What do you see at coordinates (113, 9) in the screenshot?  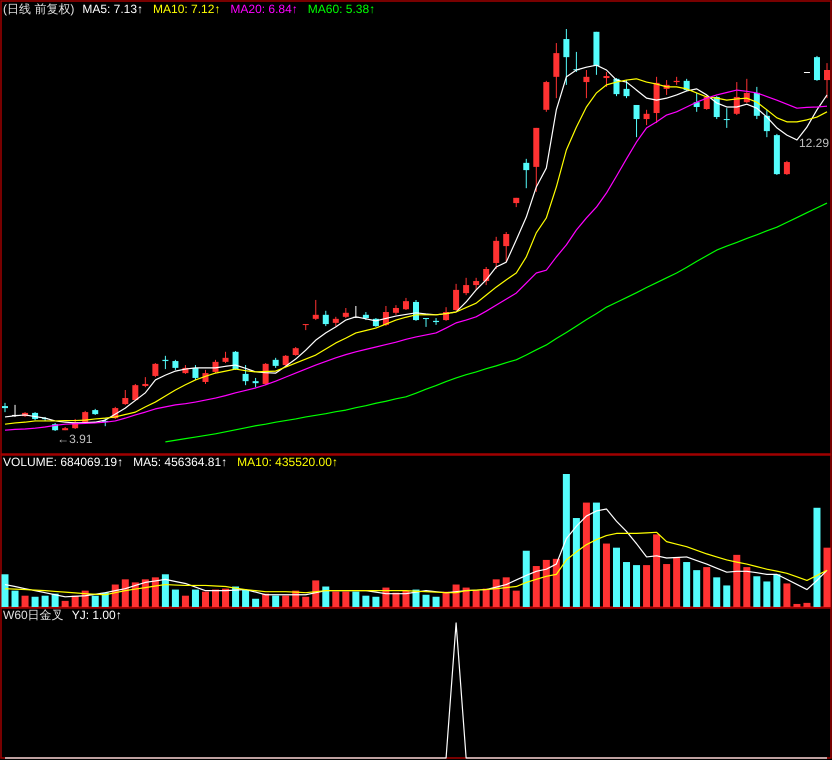 I see `text: MA5: 7.13↑` at bounding box center [113, 9].